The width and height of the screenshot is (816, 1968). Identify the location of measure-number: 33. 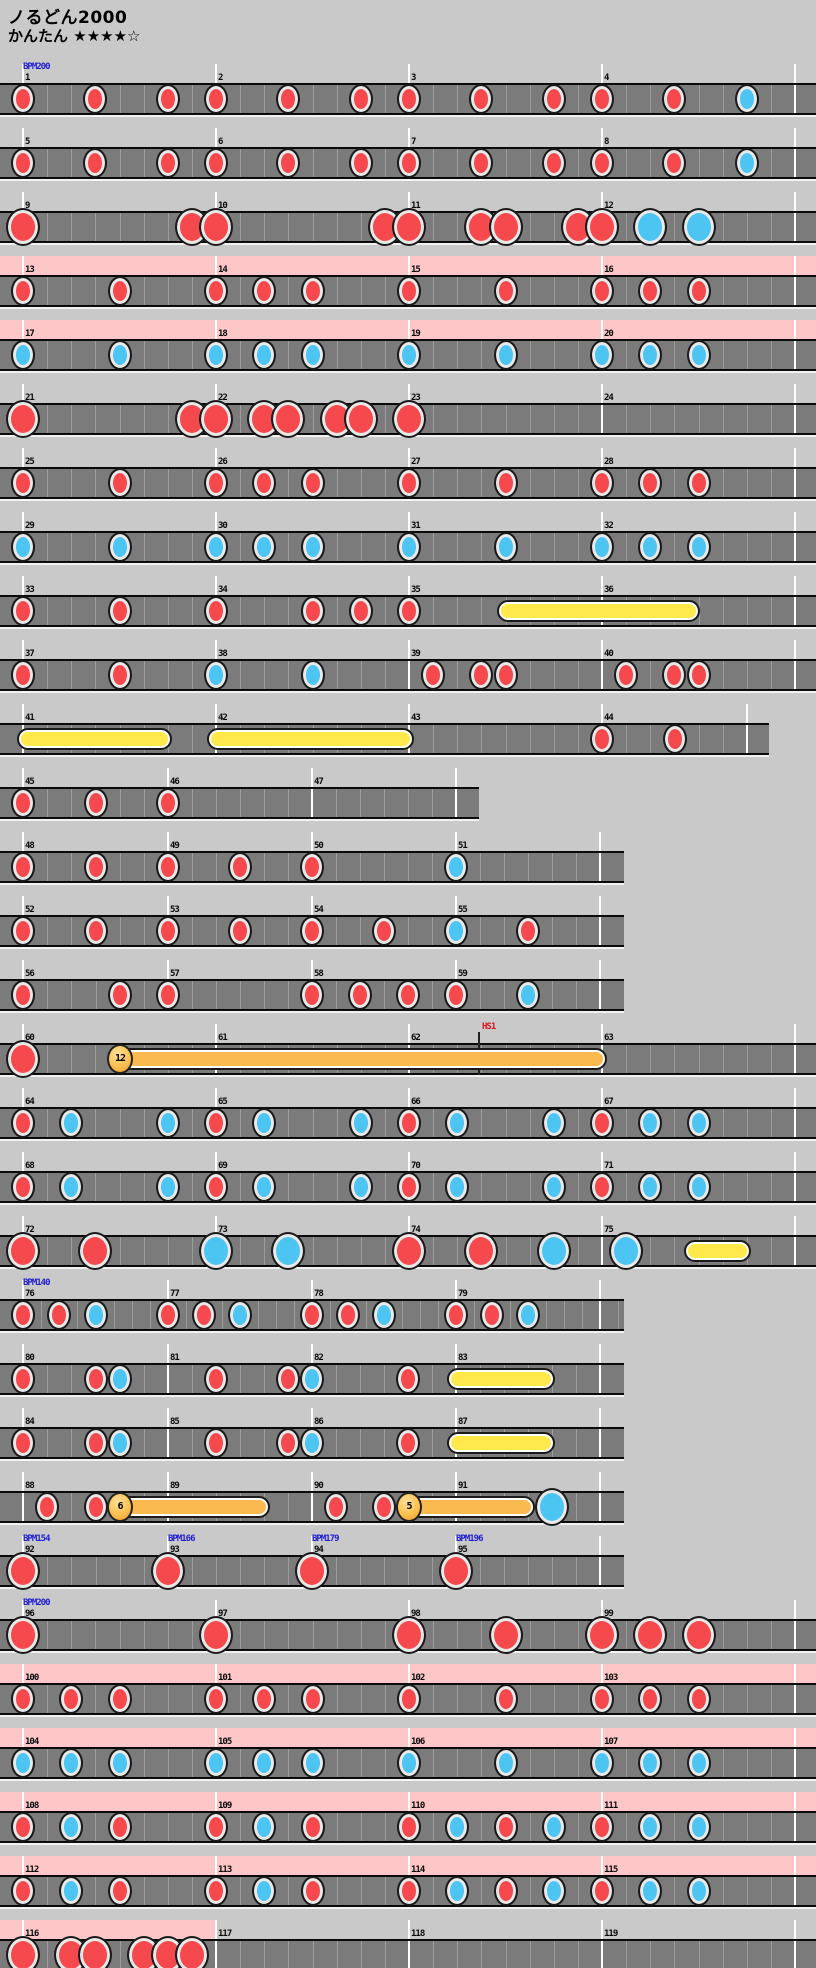
(30, 590).